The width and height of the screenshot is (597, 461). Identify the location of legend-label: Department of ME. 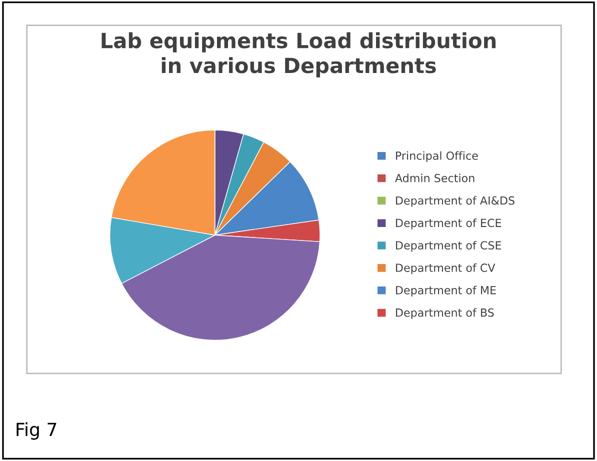
(446, 291).